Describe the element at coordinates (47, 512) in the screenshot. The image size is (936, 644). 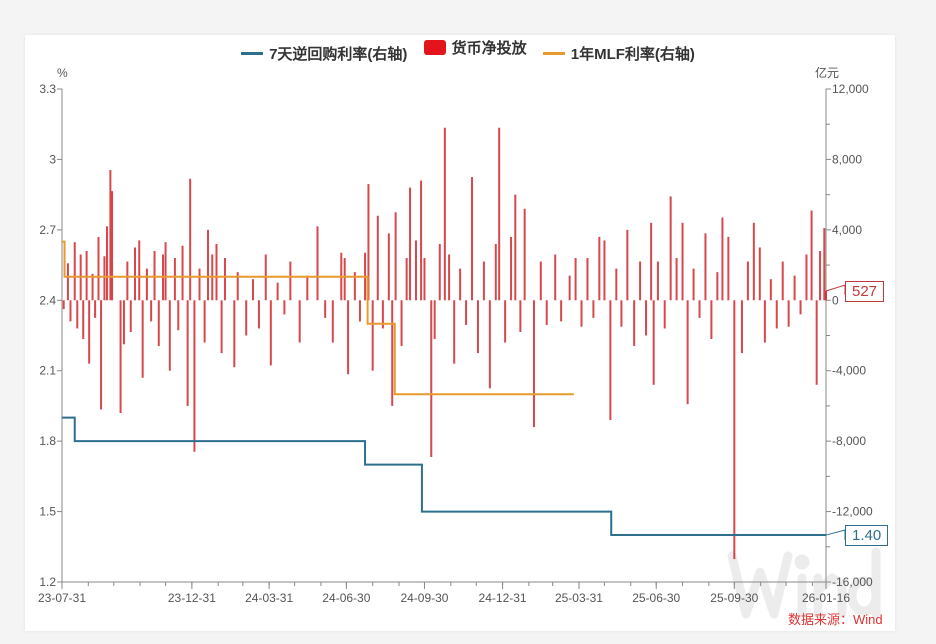
I see `left-tick-label: 1.5` at that location.